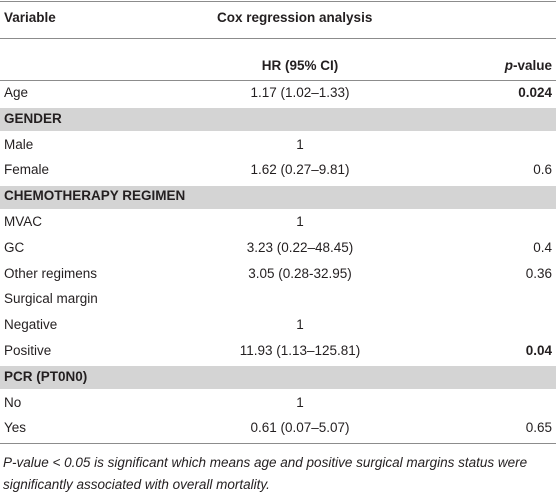 The width and height of the screenshot is (556, 504). Describe the element at coordinates (300, 65) in the screenshot. I see `header-hr: HR (95% CI)` at that location.